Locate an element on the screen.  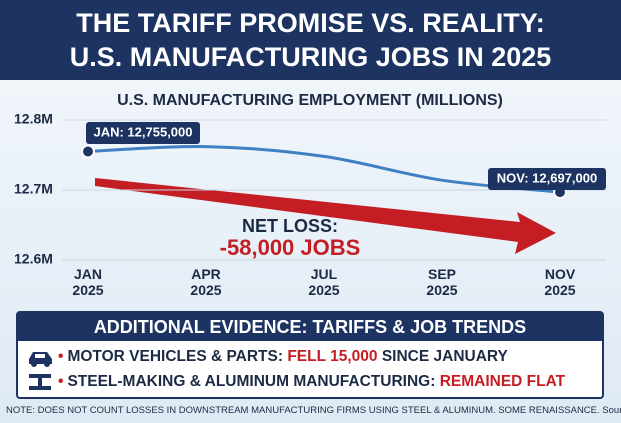
chart-title: U.S. MANUFACTURING EMPLOYMENT (MILLIONS) is located at coordinates (310, 100).